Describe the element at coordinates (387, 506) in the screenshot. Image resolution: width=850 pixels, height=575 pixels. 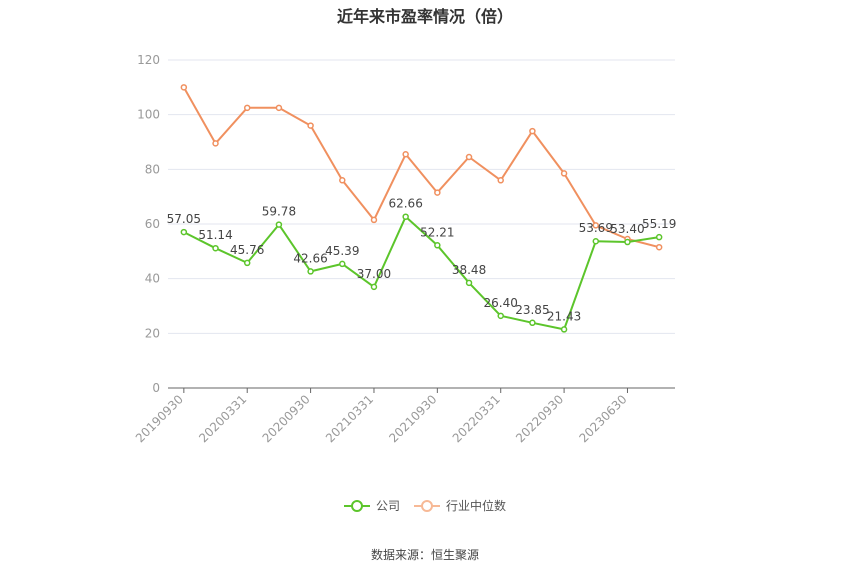
I see `legend-label-company: 公司` at that location.